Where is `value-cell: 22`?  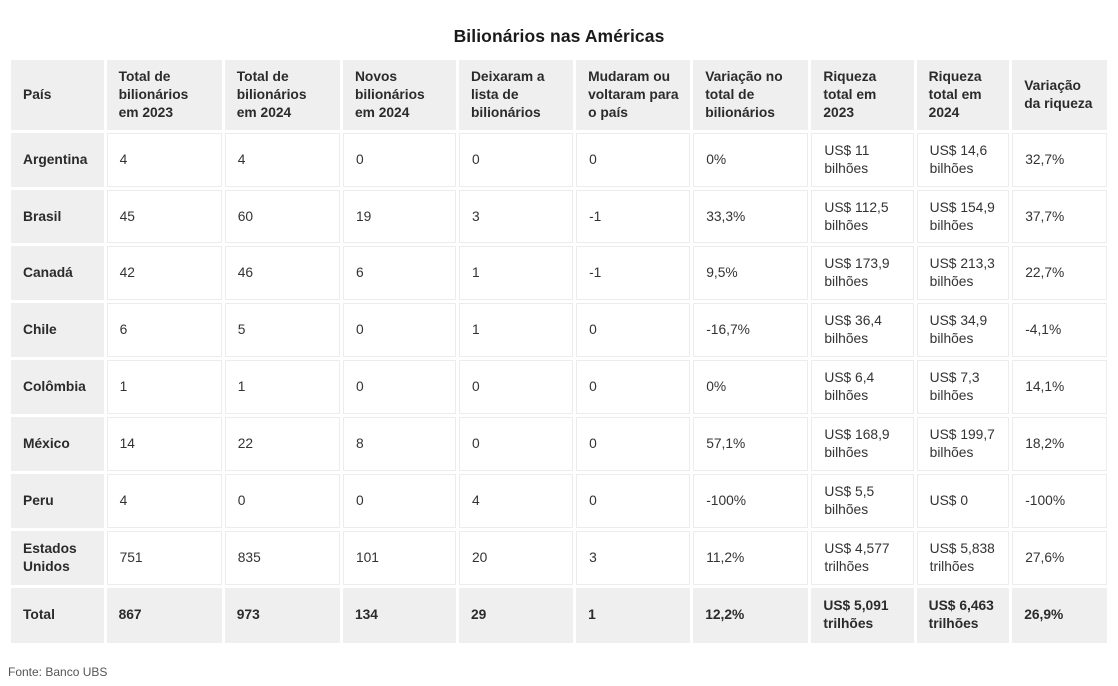
value-cell: 22 is located at coordinates (282, 443).